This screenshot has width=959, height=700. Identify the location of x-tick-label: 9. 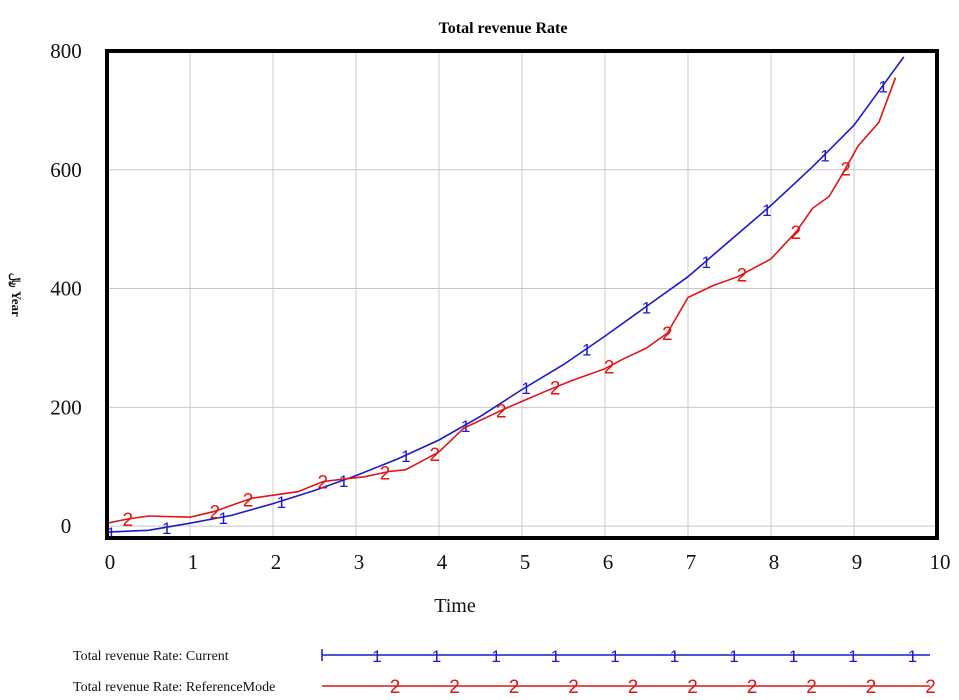
(857, 562).